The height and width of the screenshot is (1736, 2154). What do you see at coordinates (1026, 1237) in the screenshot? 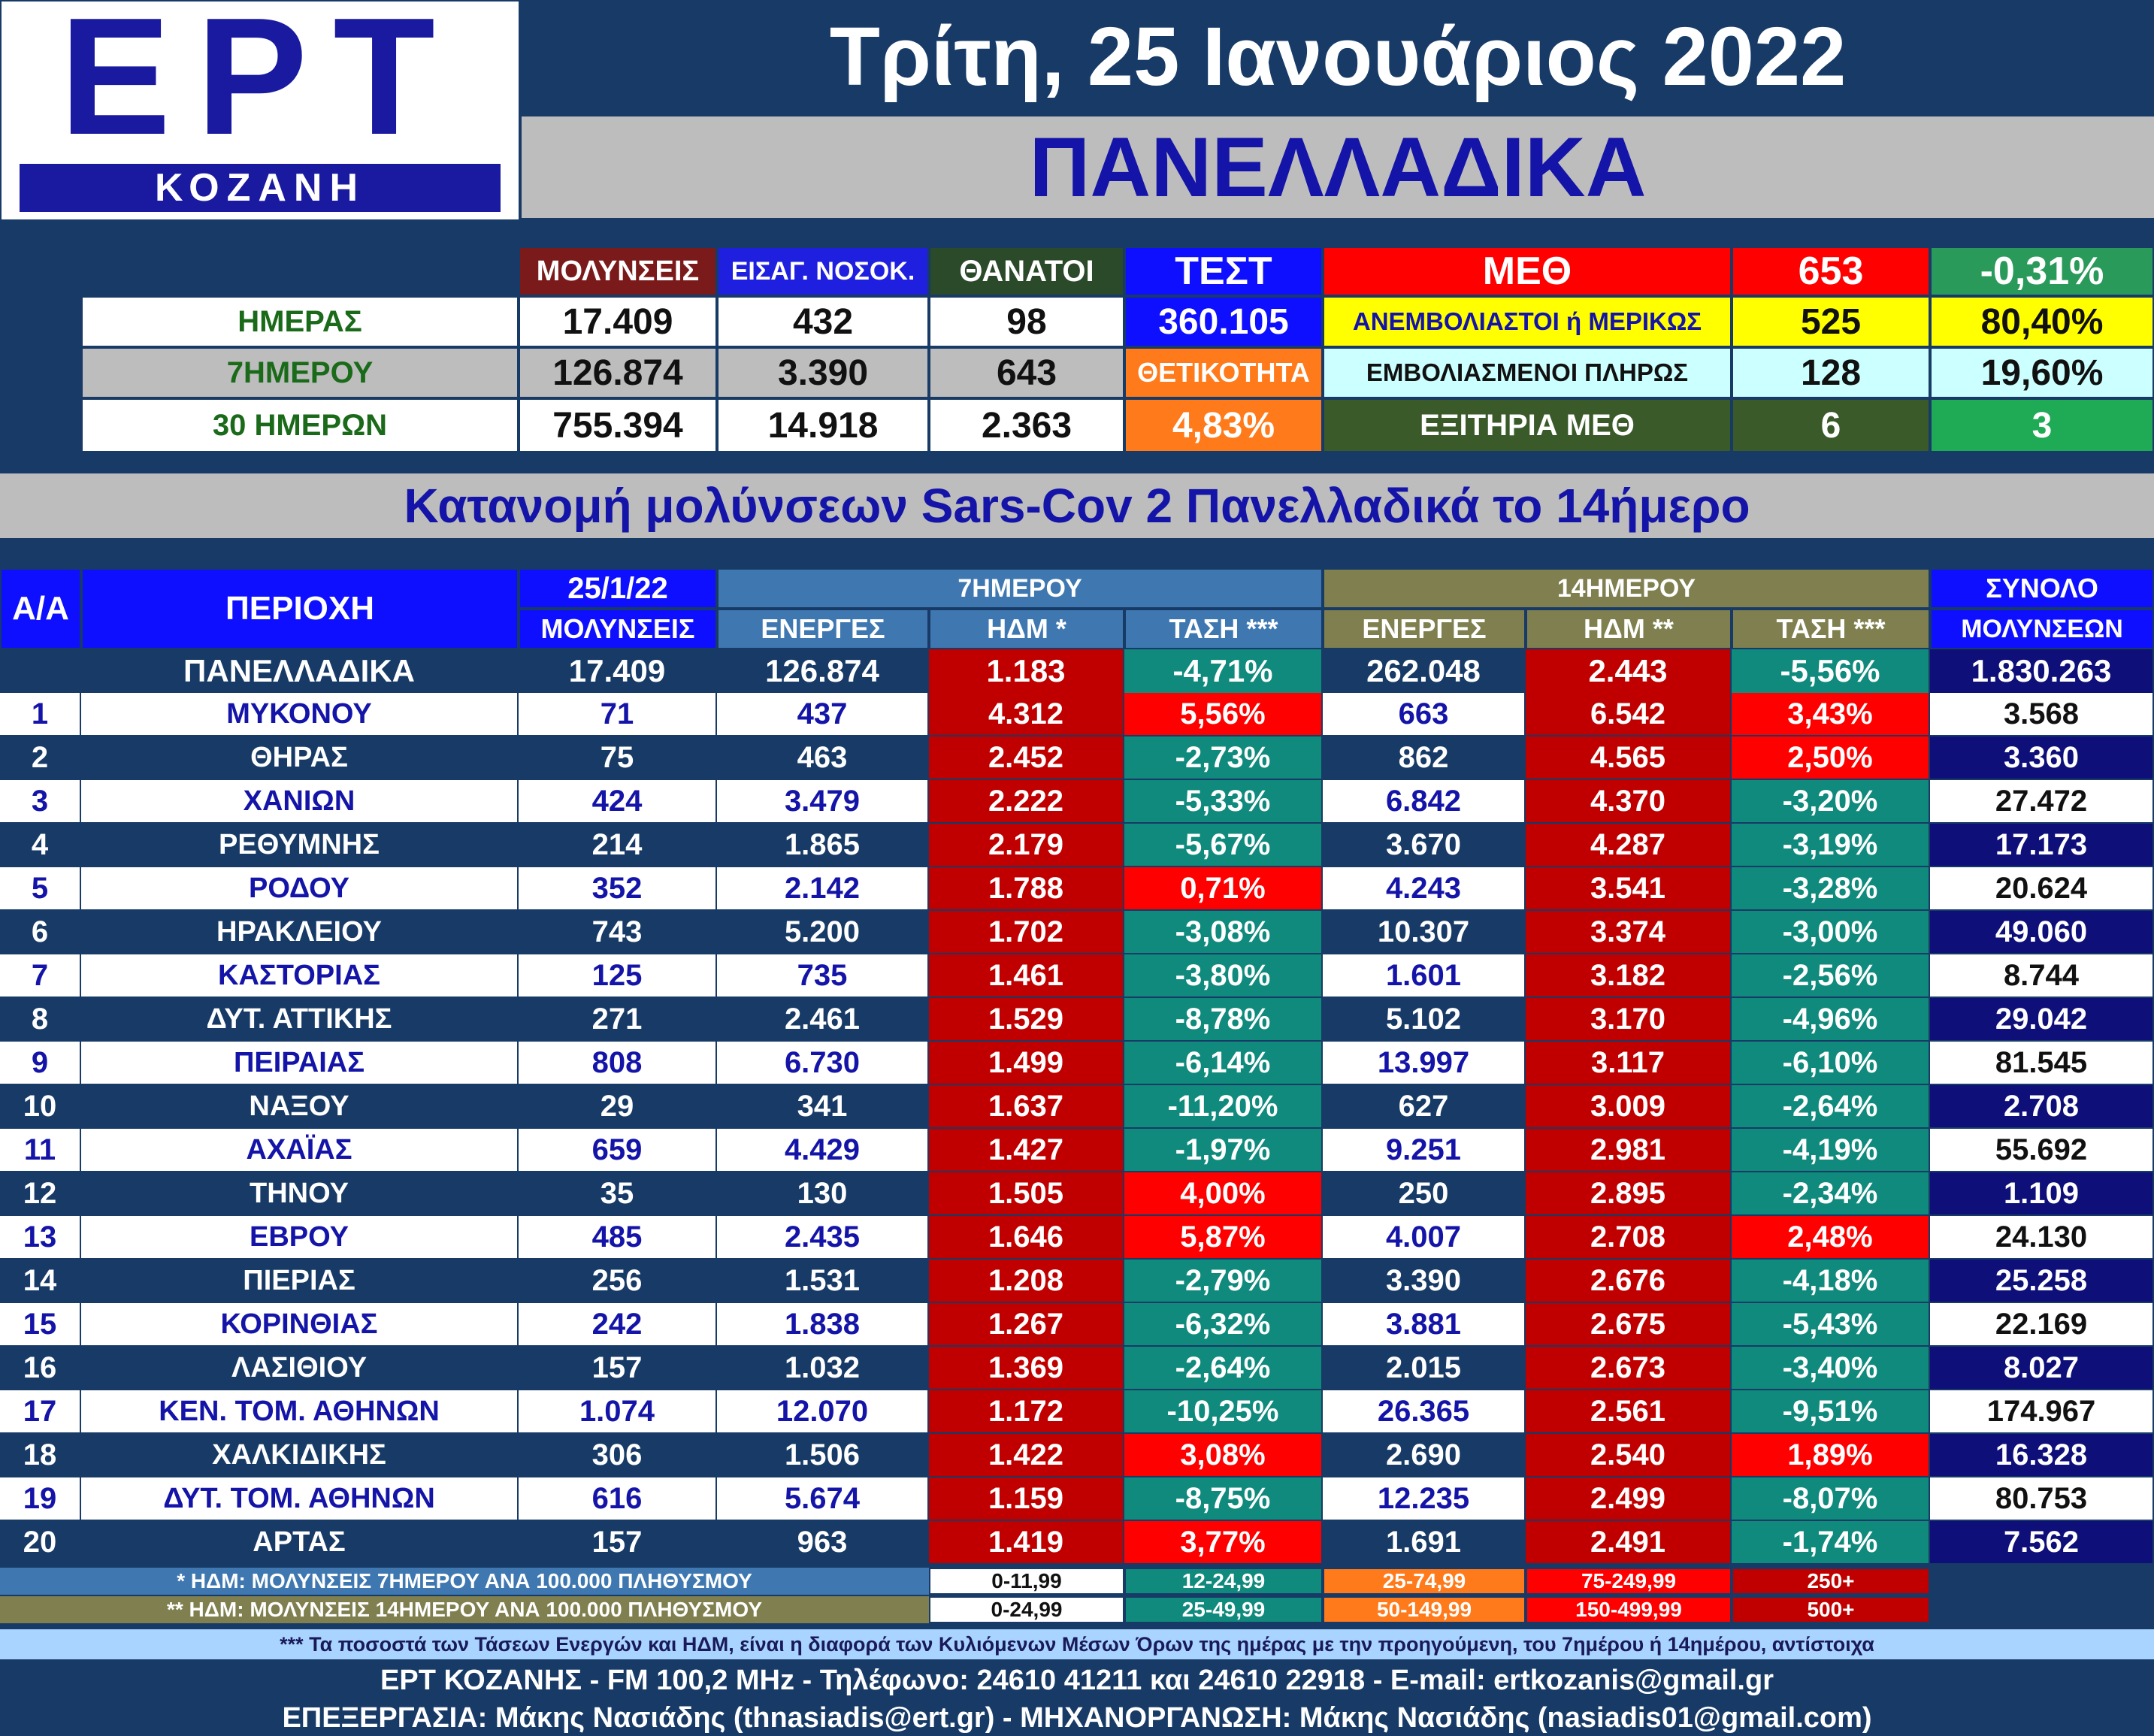
I see `cell-n7: 1.646` at bounding box center [1026, 1237].